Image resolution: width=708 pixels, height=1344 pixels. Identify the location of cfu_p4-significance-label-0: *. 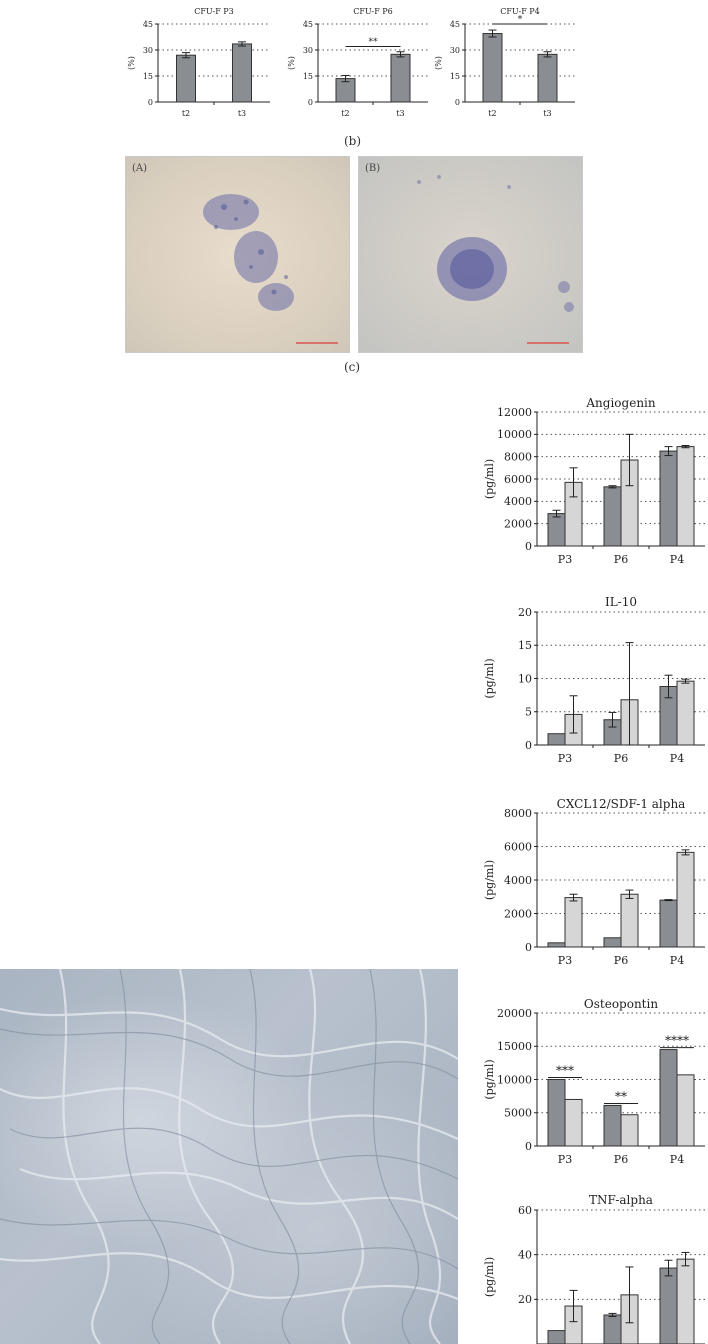
(520, 20).